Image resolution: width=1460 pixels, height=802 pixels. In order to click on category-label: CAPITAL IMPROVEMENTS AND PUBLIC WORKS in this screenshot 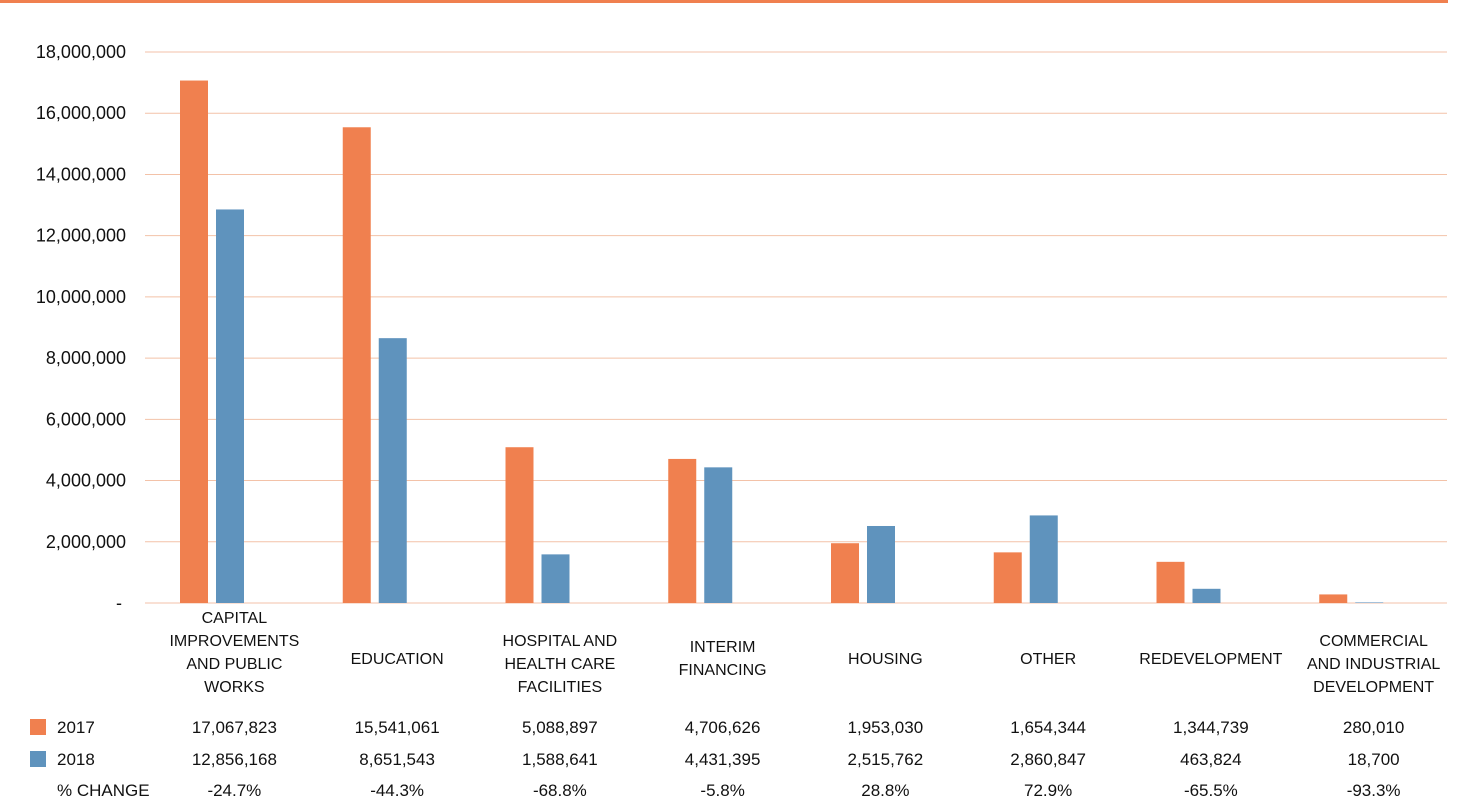, I will do `click(234, 653)`.